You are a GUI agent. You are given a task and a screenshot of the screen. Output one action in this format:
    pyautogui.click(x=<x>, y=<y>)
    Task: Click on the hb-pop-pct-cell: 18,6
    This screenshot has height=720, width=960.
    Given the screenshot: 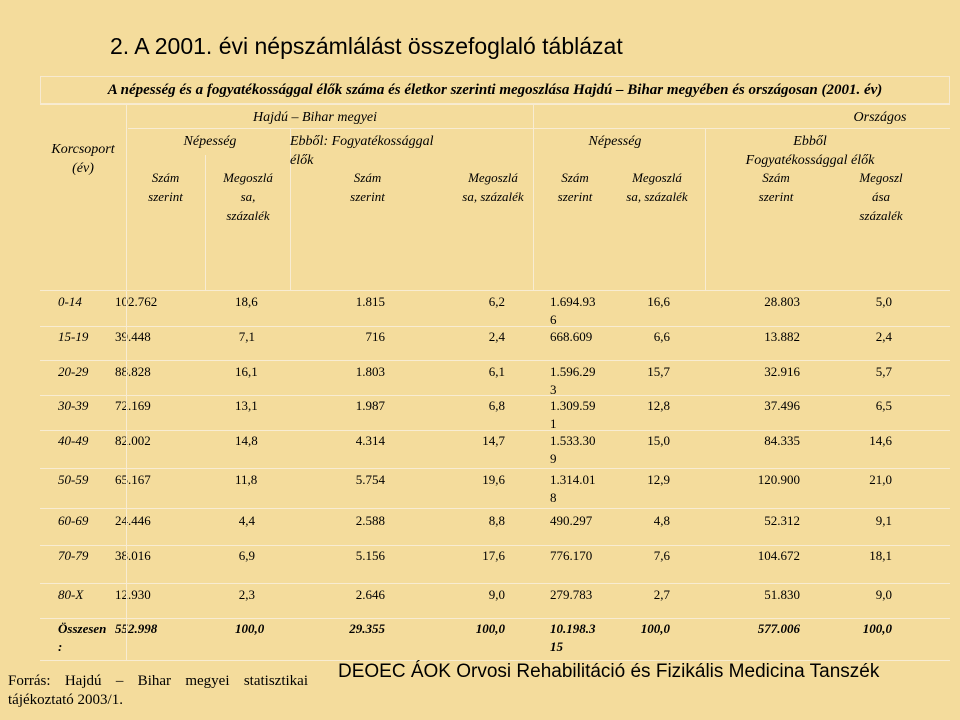 What is the action you would take?
    pyautogui.click(x=246, y=301)
    